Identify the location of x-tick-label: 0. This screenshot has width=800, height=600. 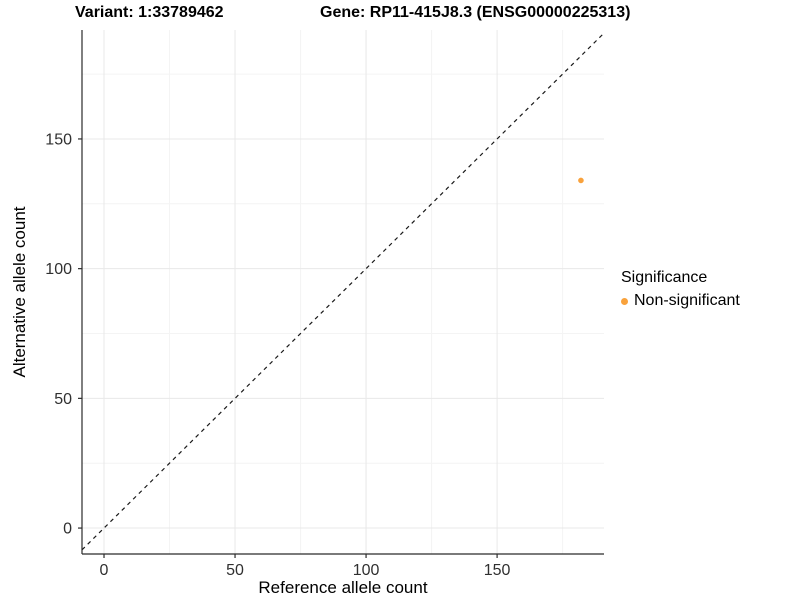
(104, 570).